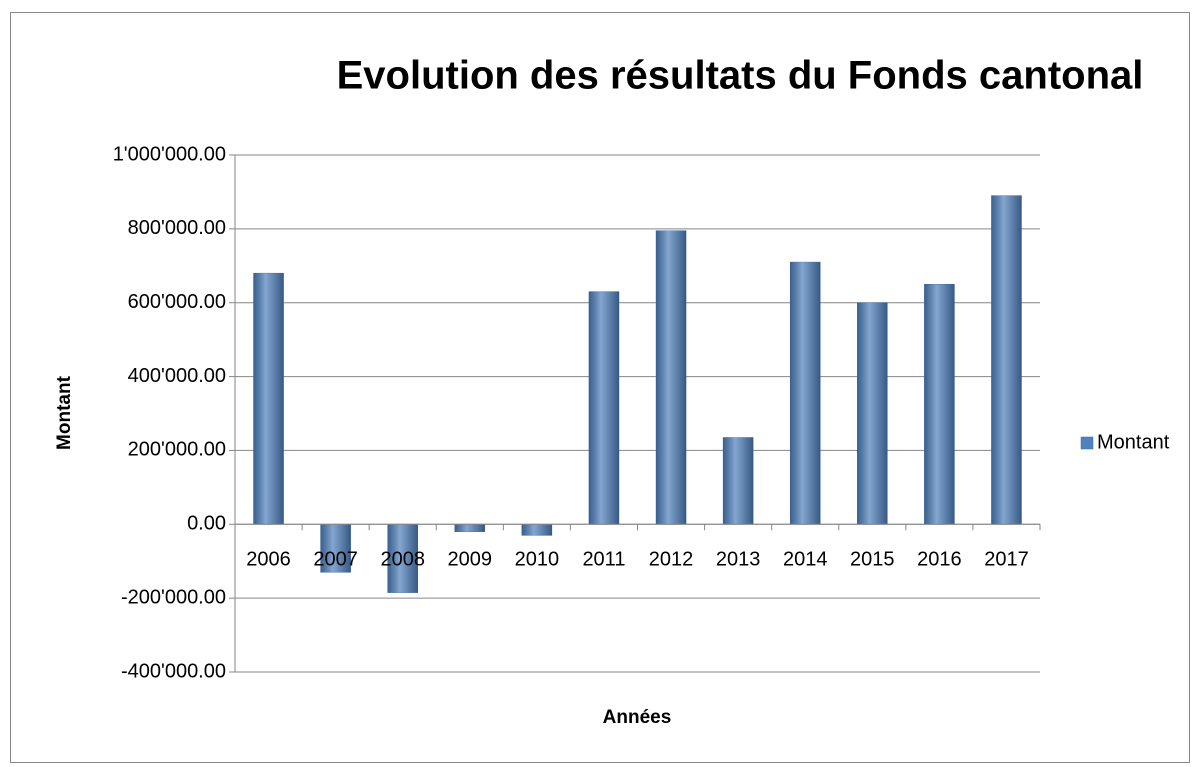 The height and width of the screenshot is (767, 1200). Describe the element at coordinates (177, 376) in the screenshot. I see `y-tick-label: 400'000.00` at that location.